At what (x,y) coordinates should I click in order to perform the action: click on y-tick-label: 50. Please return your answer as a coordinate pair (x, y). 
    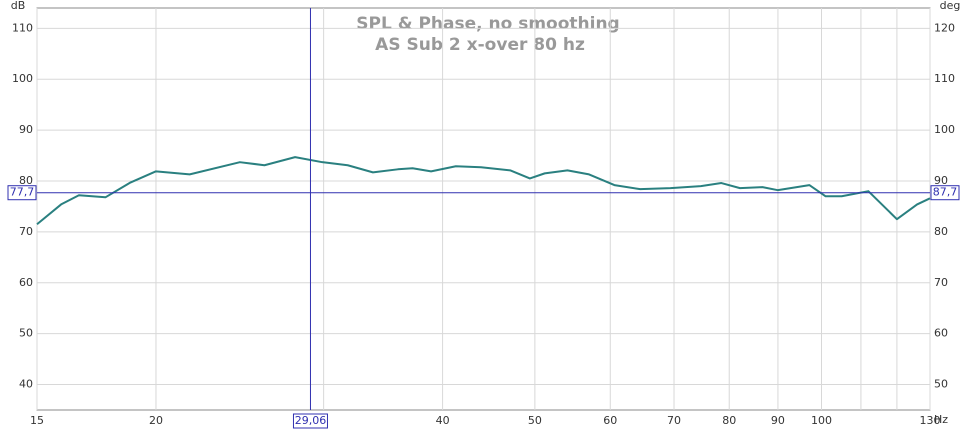
    Looking at the image, I should click on (26, 333).